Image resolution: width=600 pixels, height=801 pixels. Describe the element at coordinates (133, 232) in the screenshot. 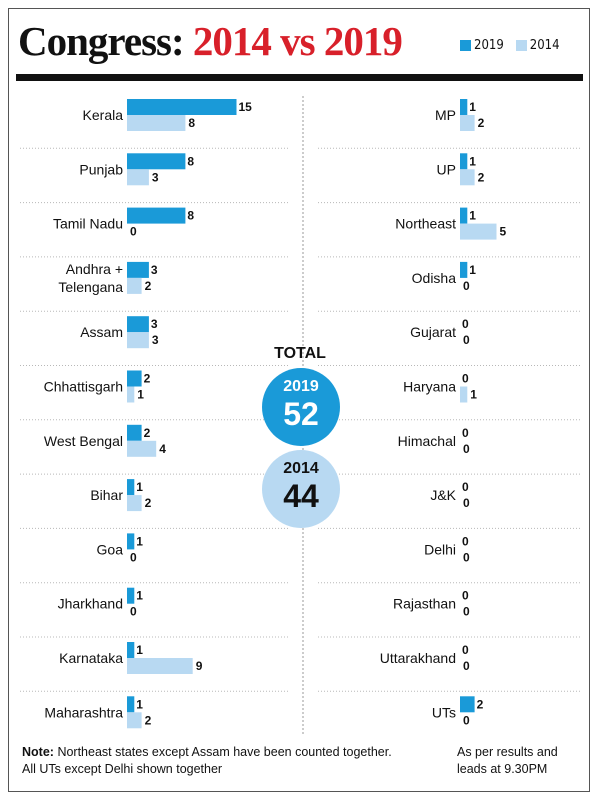

I see `value-2014-tamil-nadu: 0` at that location.